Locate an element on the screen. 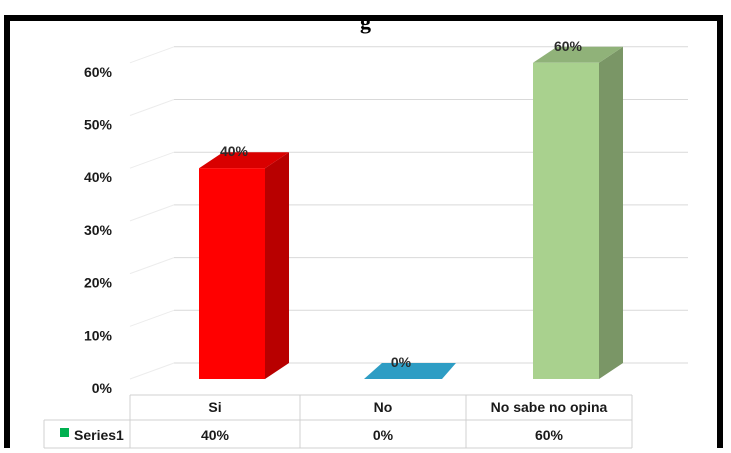 The image size is (731, 453). table-value-cell: 0% is located at coordinates (383, 435).